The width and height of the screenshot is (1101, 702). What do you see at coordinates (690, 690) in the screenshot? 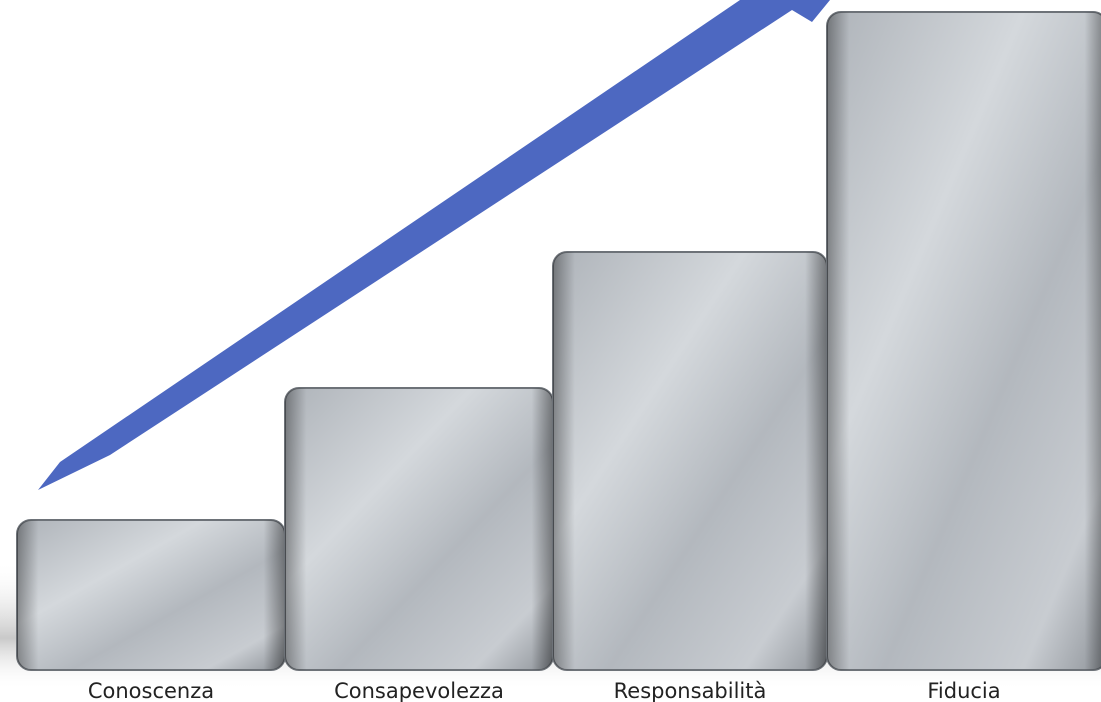
I see `step-label: Responsabilità` at bounding box center [690, 690].